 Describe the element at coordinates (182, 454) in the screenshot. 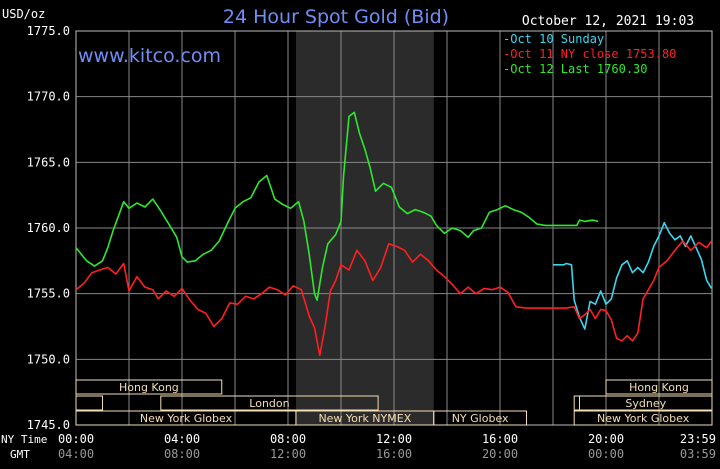

I see `x-tick-label-gmt: 08:00` at that location.